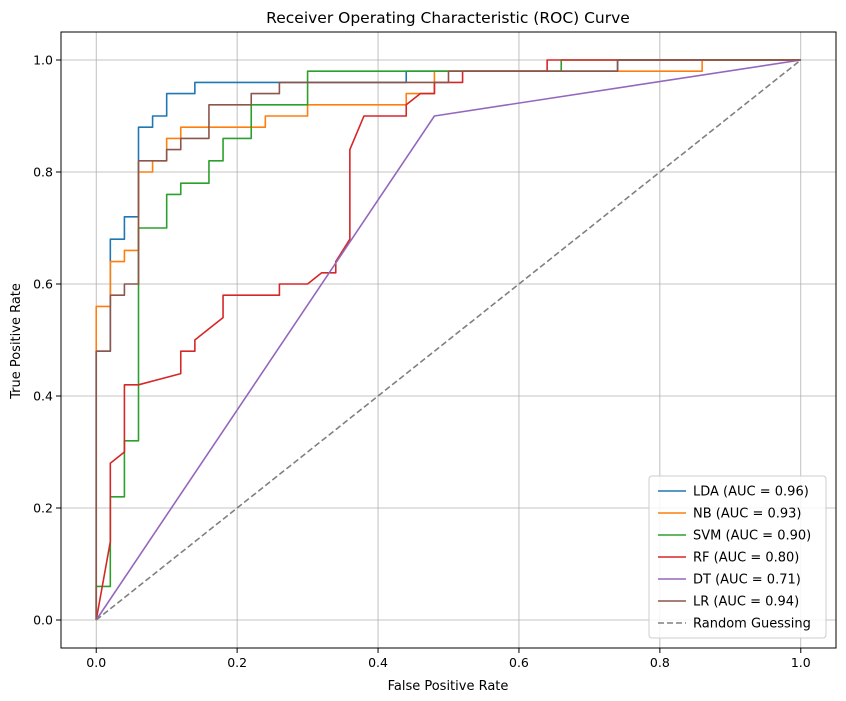 This screenshot has height=701, width=846. What do you see at coordinates (43, 172) in the screenshot?
I see `y-tick-label: 0.8` at bounding box center [43, 172].